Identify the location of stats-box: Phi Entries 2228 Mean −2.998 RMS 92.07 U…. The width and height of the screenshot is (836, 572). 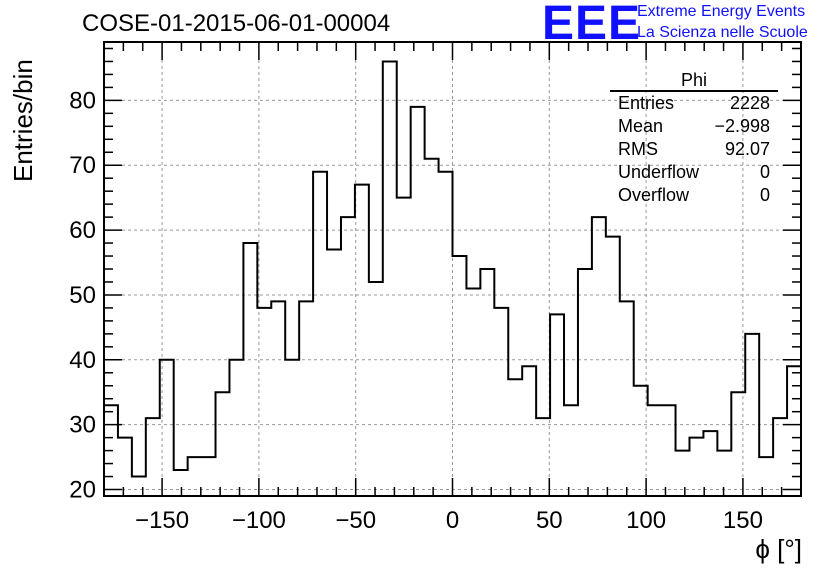
(694, 138).